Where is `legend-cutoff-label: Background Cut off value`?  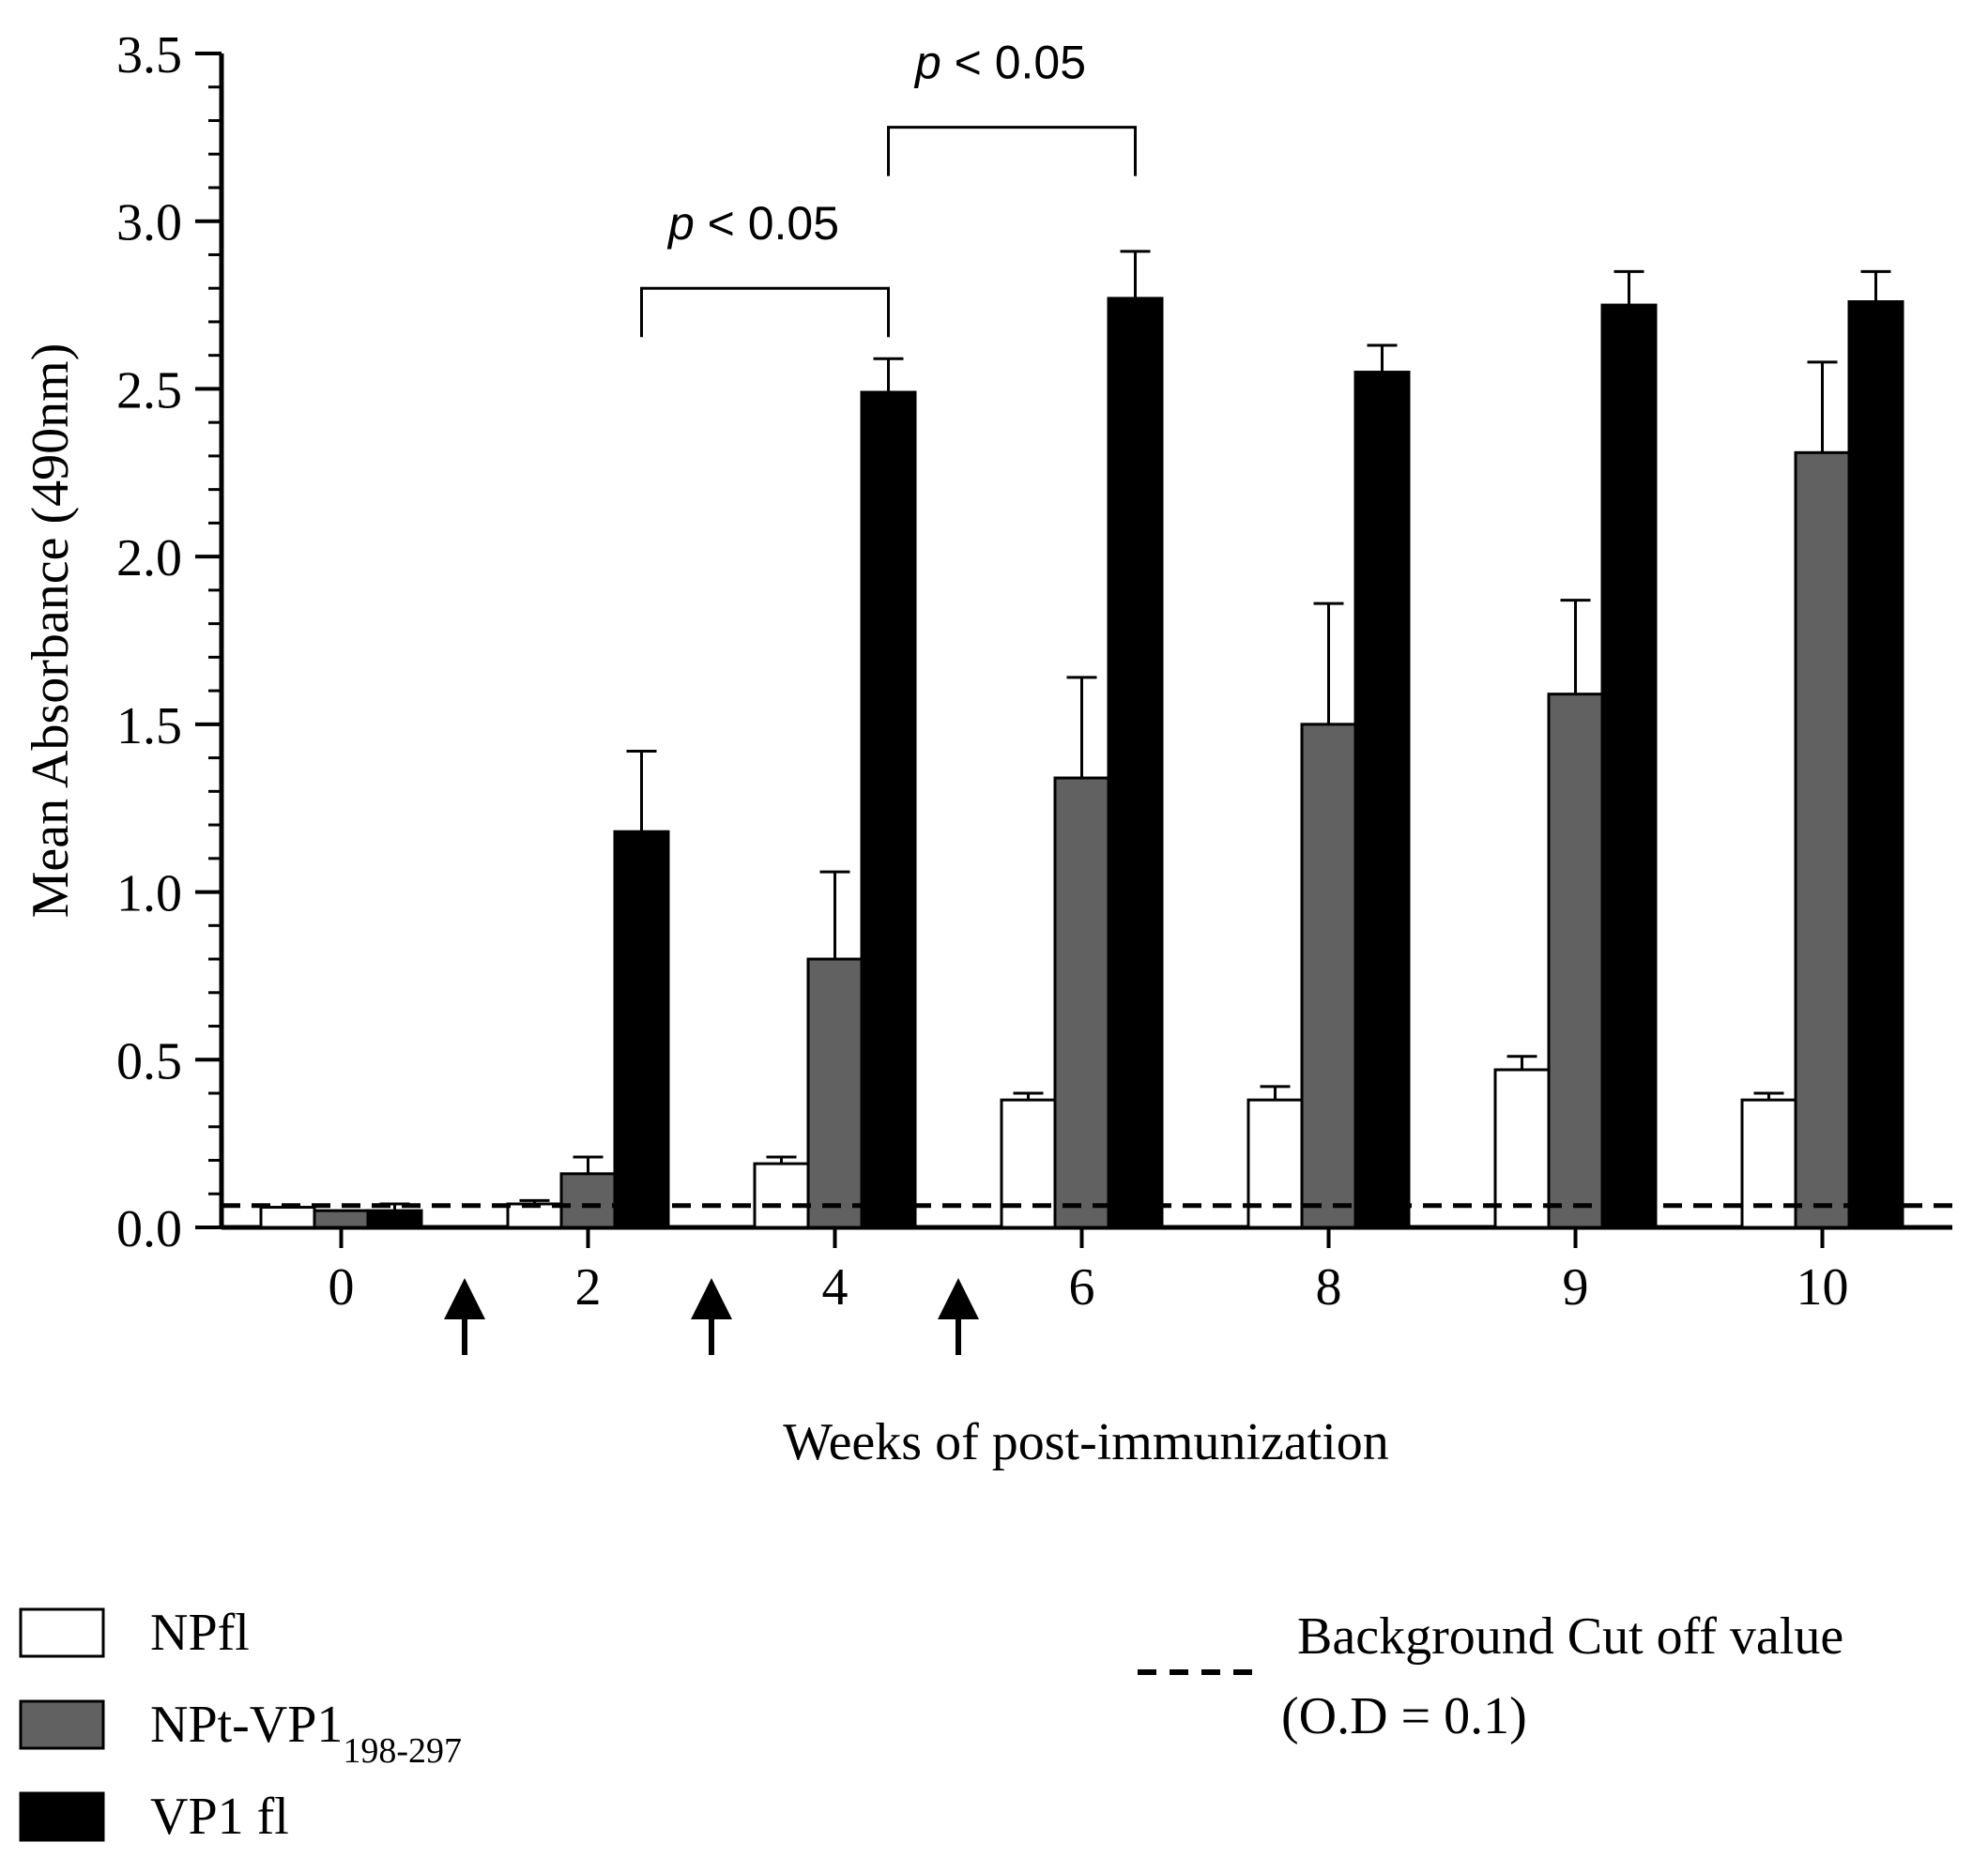
legend-cutoff-label: Background Cut off value is located at coordinates (1570, 1636).